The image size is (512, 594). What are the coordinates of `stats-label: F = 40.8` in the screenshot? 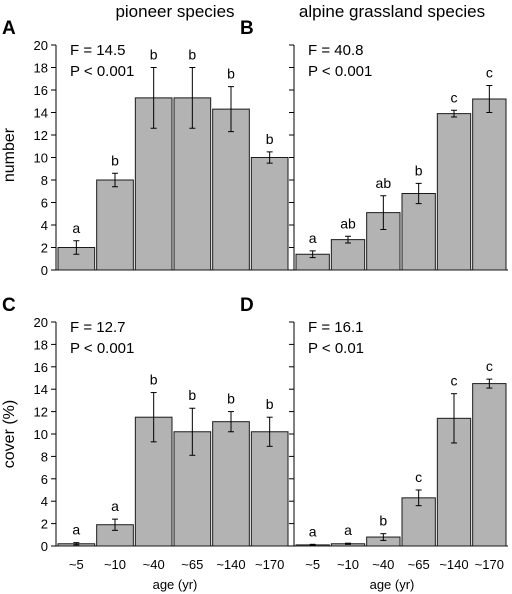 It's located at (335, 50).